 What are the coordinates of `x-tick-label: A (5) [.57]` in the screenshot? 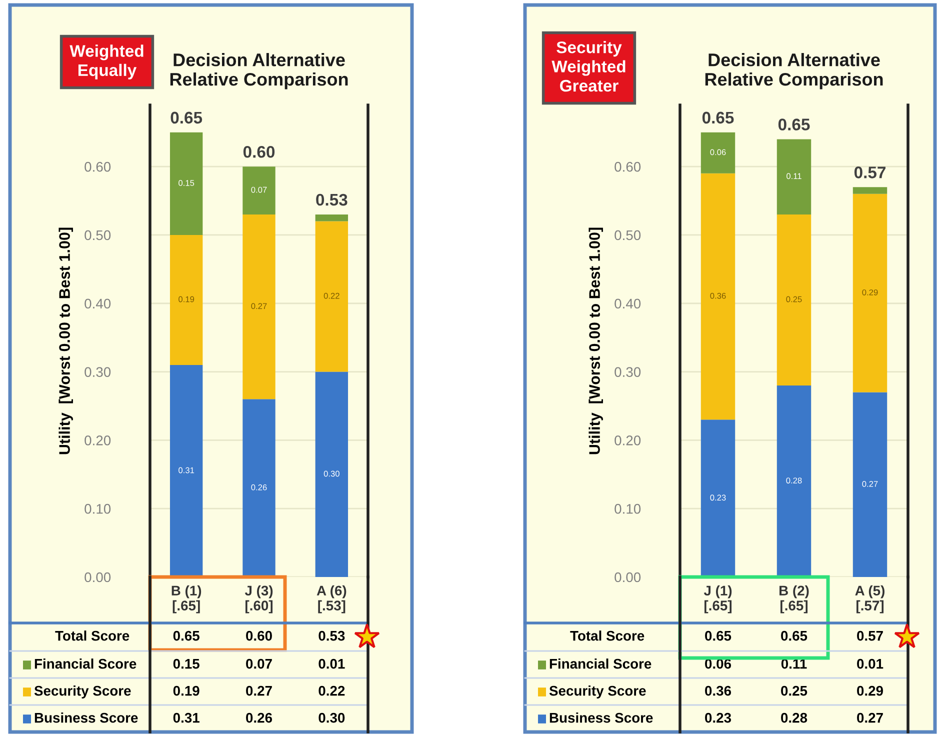 It's located at (869, 599).